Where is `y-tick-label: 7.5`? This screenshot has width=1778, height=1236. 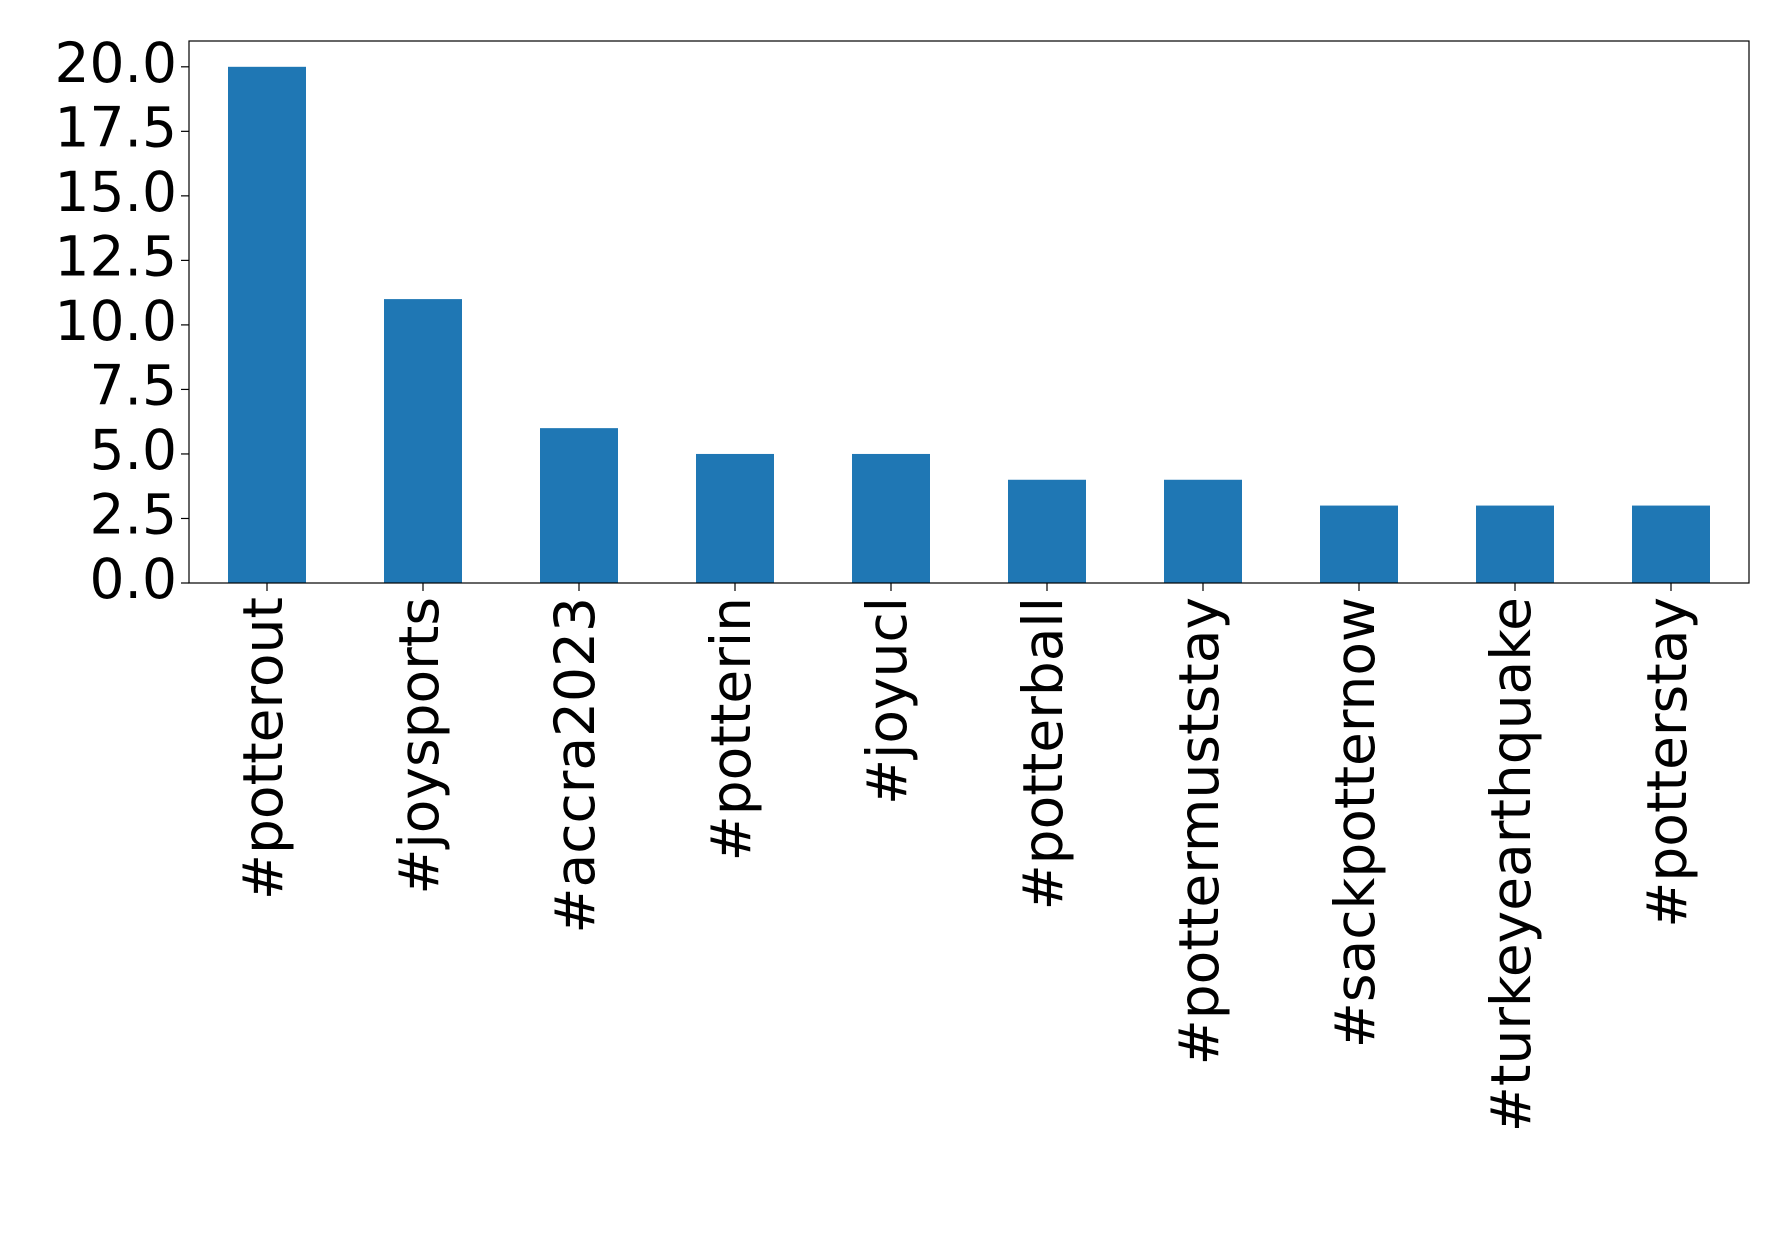 y-tick-label: 7.5 is located at coordinates (133, 386).